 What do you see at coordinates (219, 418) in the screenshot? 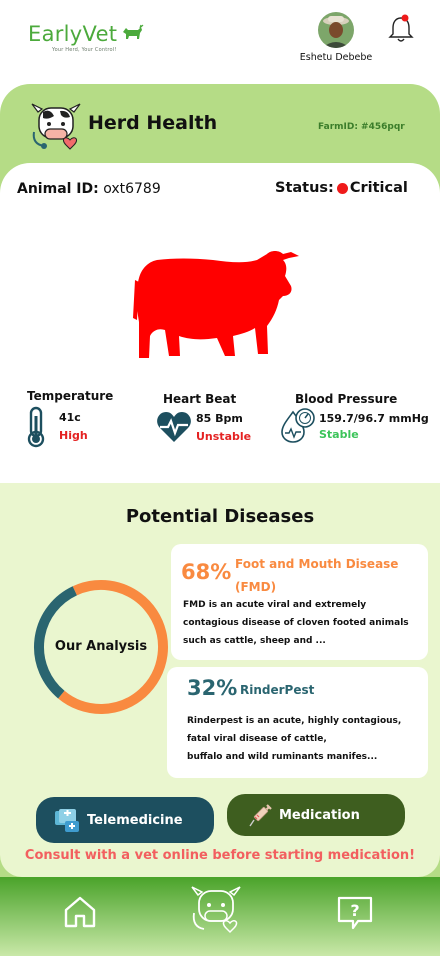
I see `heart-beat-value: 85 Bpm` at bounding box center [219, 418].